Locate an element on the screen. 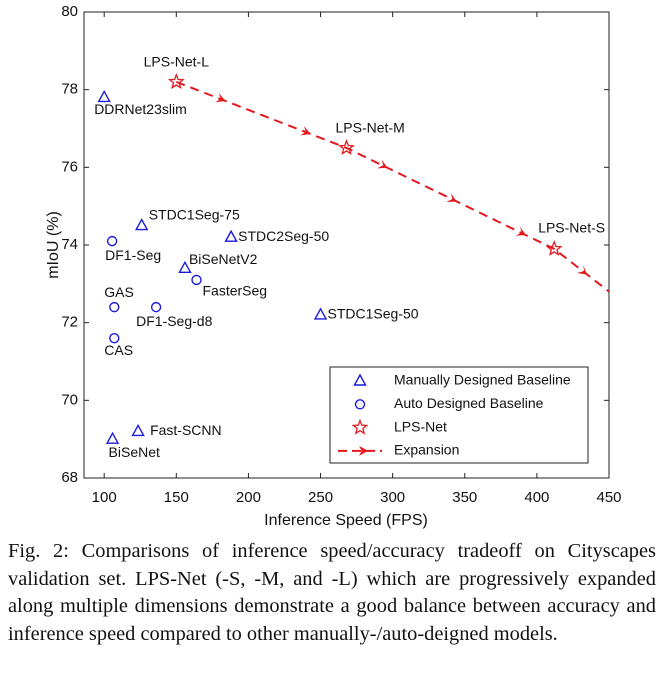 The width and height of the screenshot is (670, 691). point-label: CAS is located at coordinates (118, 350).